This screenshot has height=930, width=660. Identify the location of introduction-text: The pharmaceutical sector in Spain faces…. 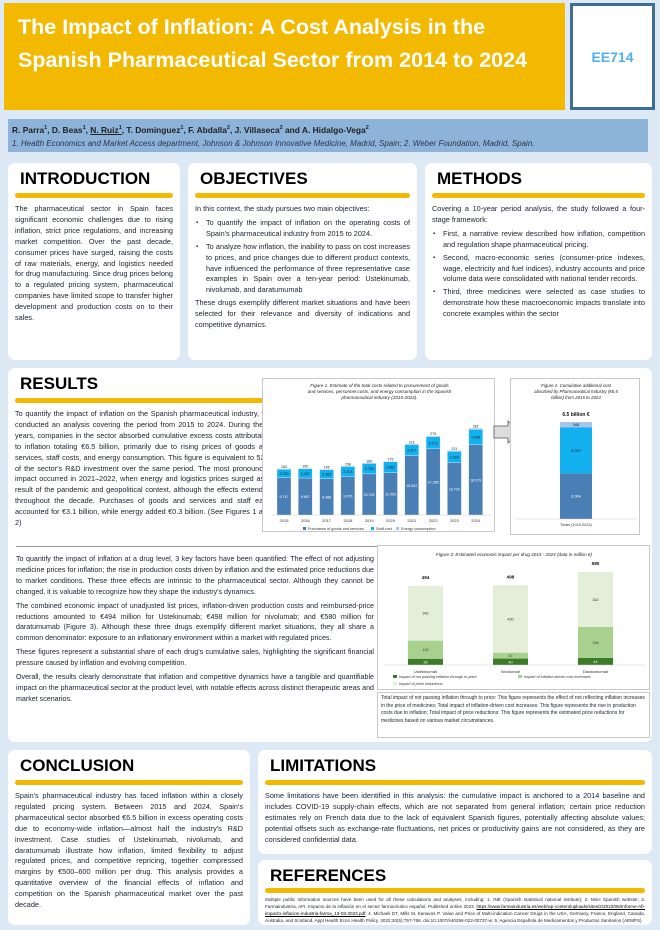
(94, 263).